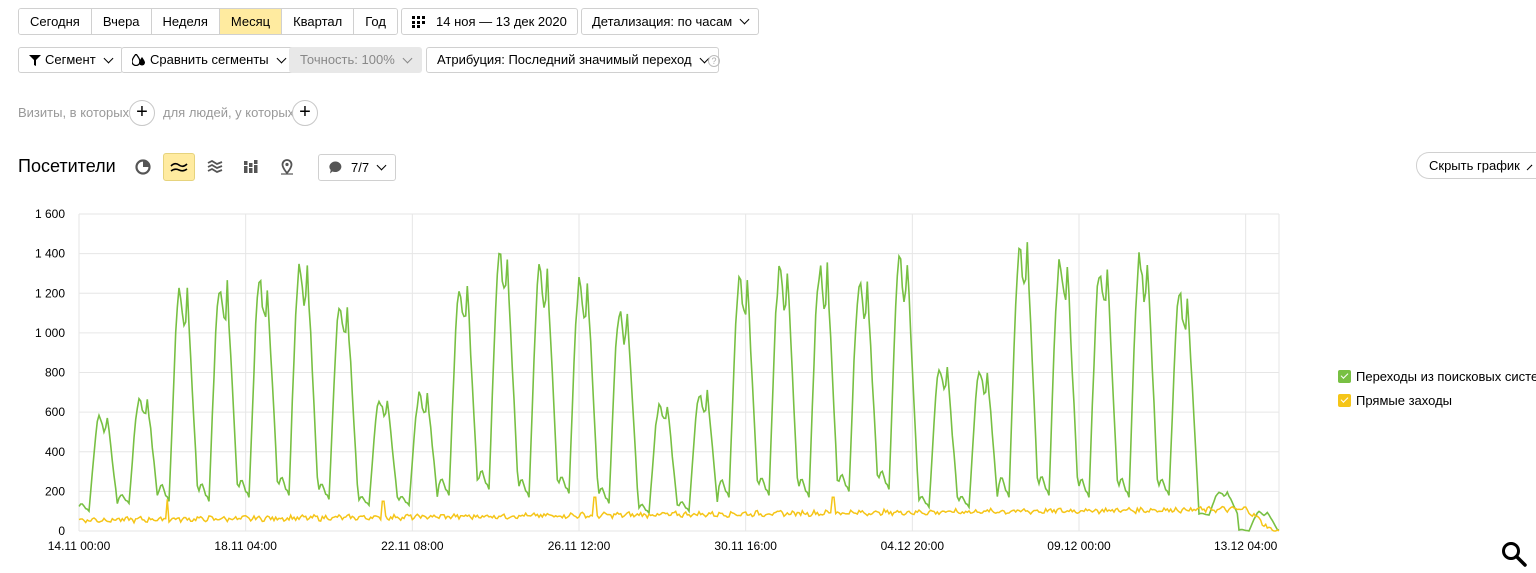  What do you see at coordinates (142, 113) in the screenshot?
I see `add-visit-filter-button: +` at bounding box center [142, 113].